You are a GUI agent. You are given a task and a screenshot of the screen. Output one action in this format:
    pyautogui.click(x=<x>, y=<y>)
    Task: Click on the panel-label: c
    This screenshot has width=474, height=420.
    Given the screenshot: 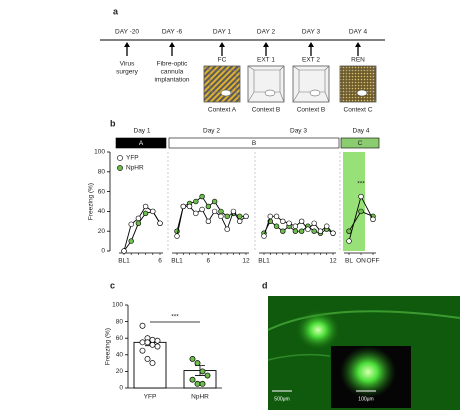 What is the action you would take?
    pyautogui.click(x=112, y=285)
    